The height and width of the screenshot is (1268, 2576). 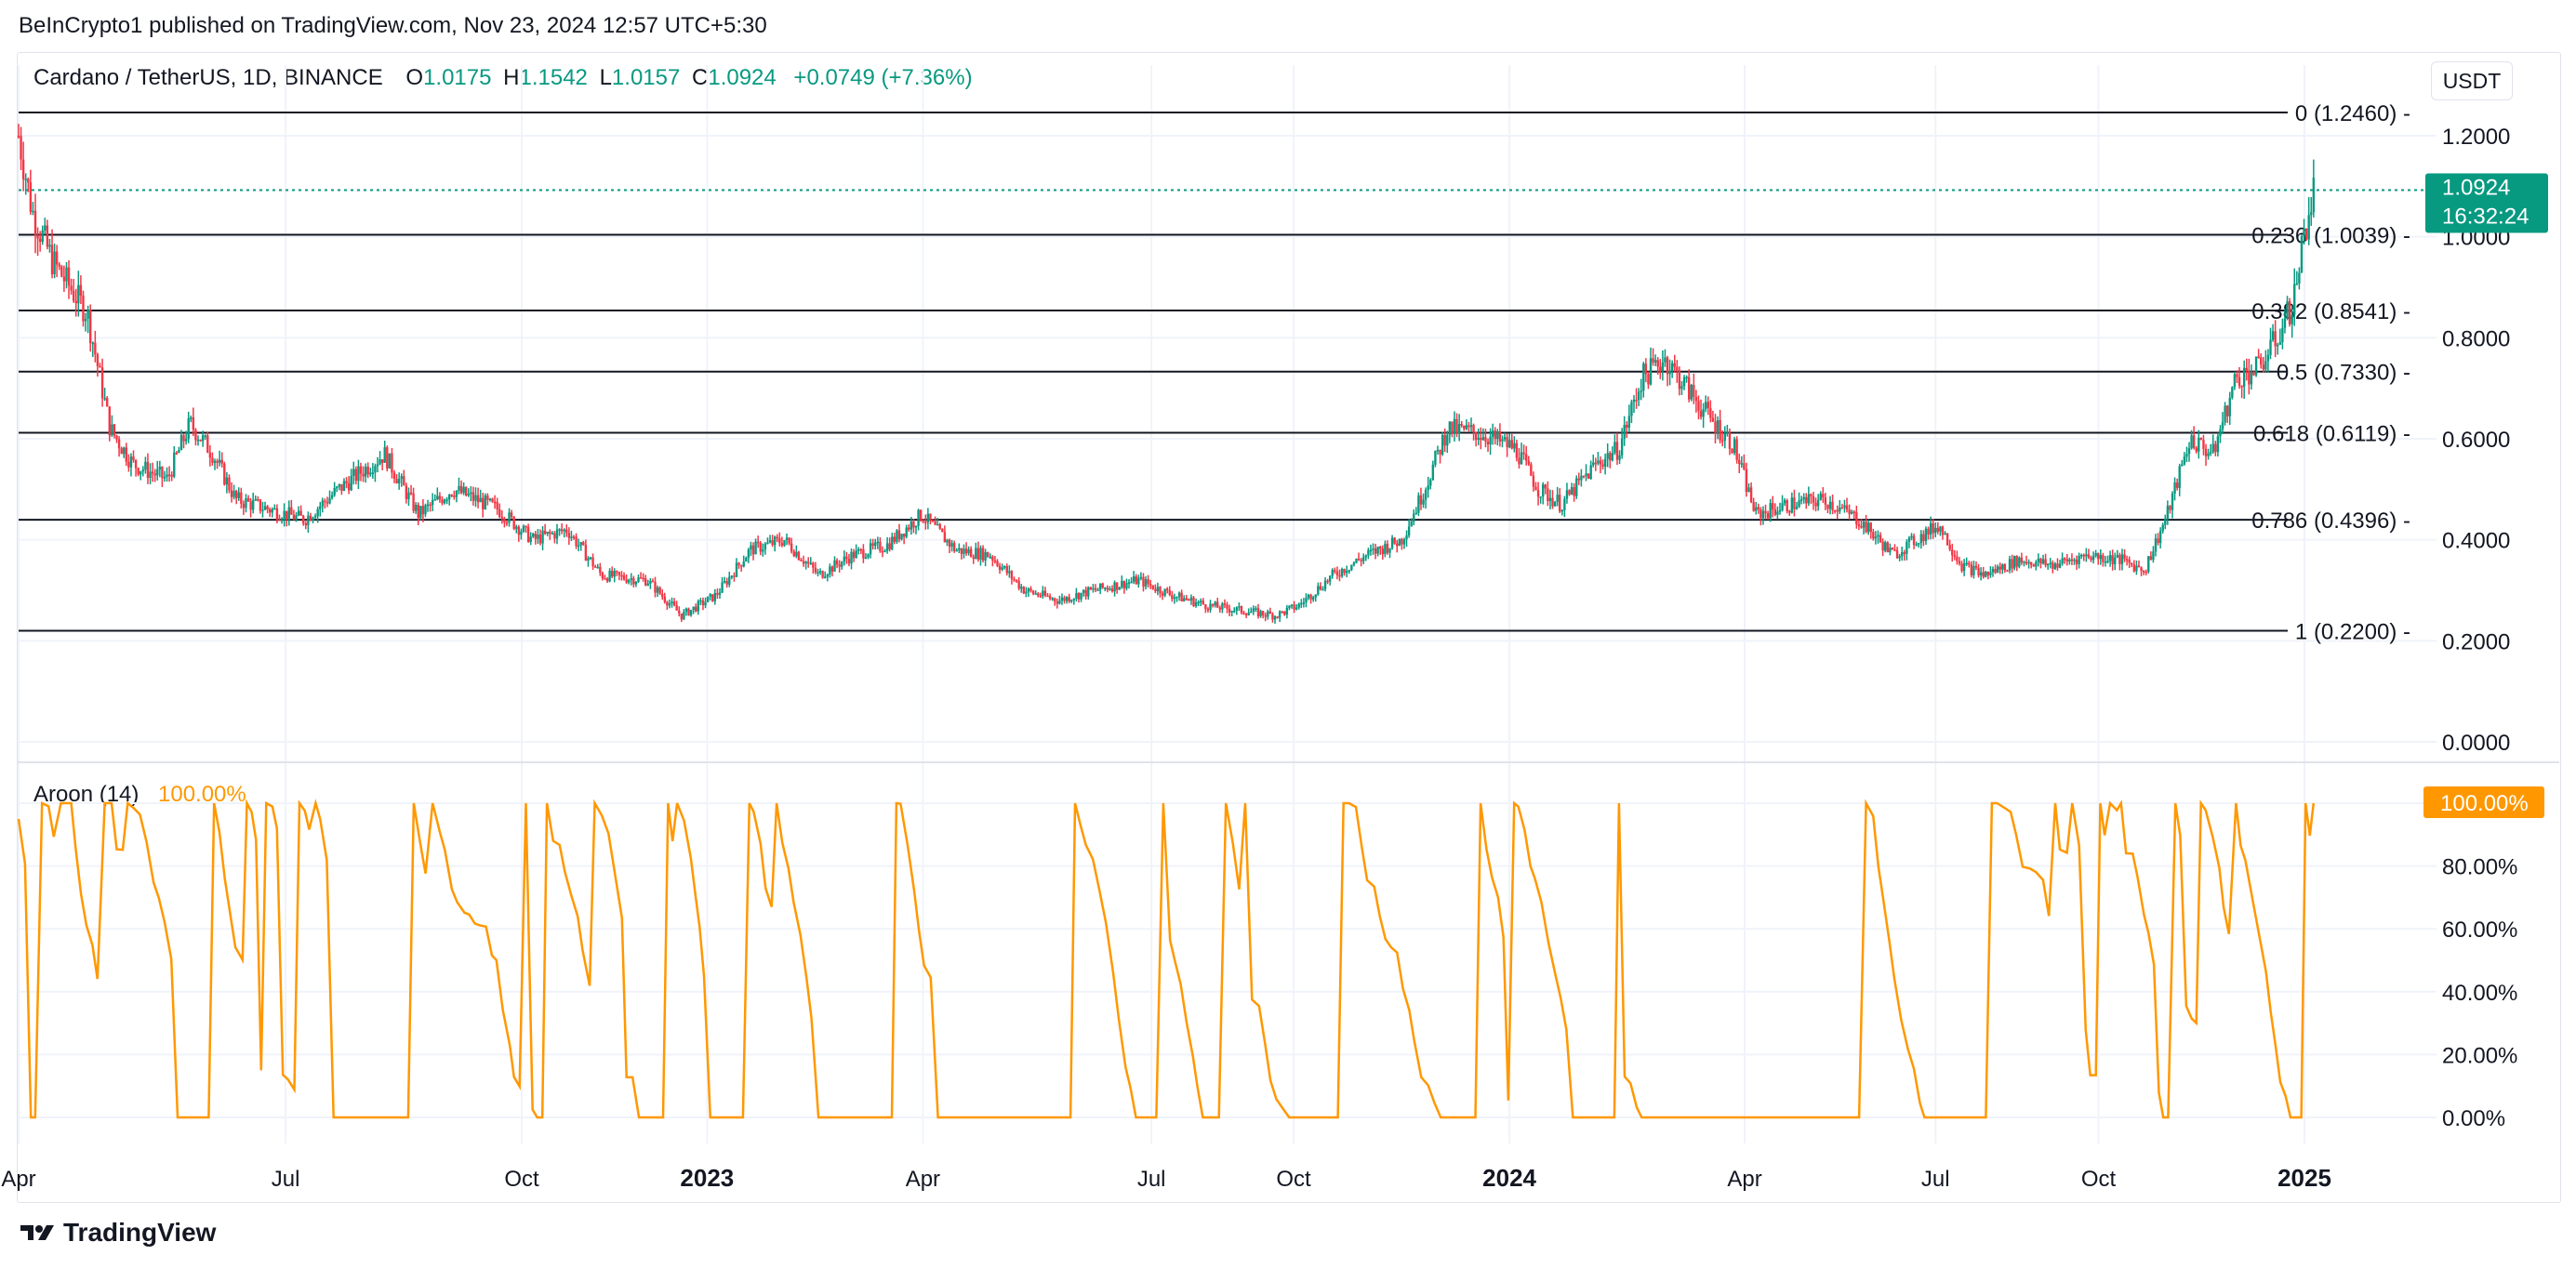 I want to click on time-tick-label: 2025, so click(x=2304, y=1178).